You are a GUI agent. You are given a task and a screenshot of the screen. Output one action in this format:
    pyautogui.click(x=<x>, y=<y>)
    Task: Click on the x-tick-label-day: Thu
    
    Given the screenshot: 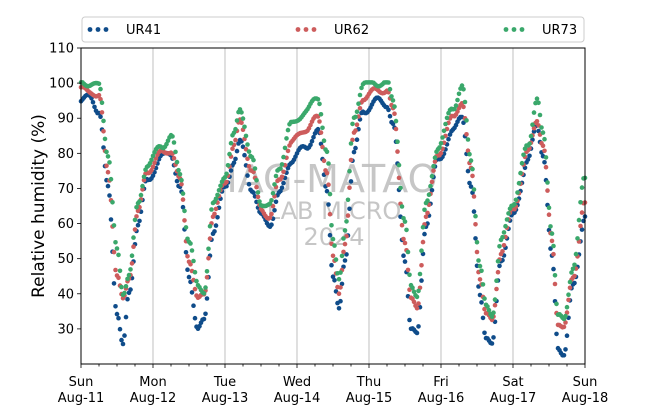 What is the action you would take?
    pyautogui.click(x=368, y=382)
    